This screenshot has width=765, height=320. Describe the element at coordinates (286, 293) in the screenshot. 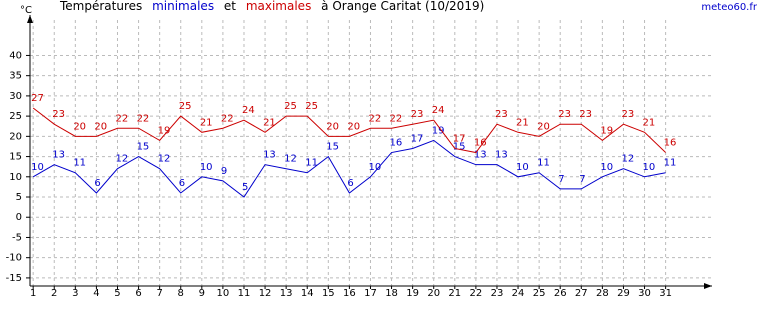

I see `x-tick-label: 13` at that location.